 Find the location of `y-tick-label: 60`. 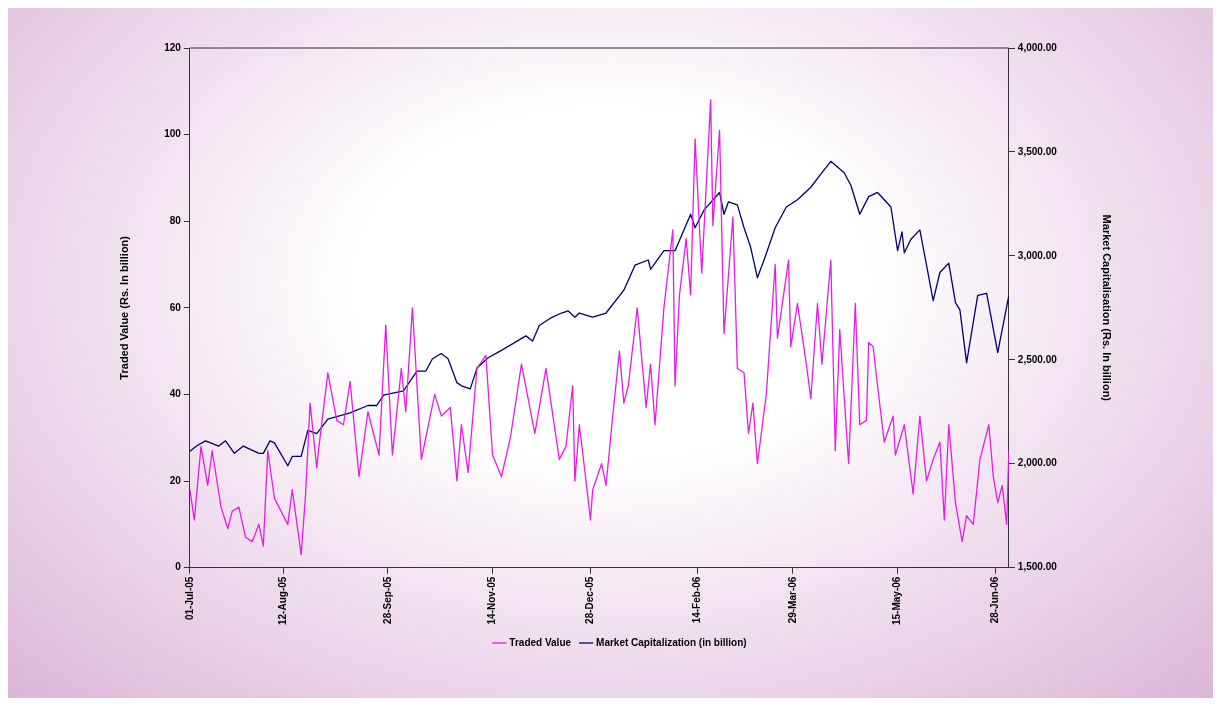

y-tick-label: 60 is located at coordinates (175, 307).